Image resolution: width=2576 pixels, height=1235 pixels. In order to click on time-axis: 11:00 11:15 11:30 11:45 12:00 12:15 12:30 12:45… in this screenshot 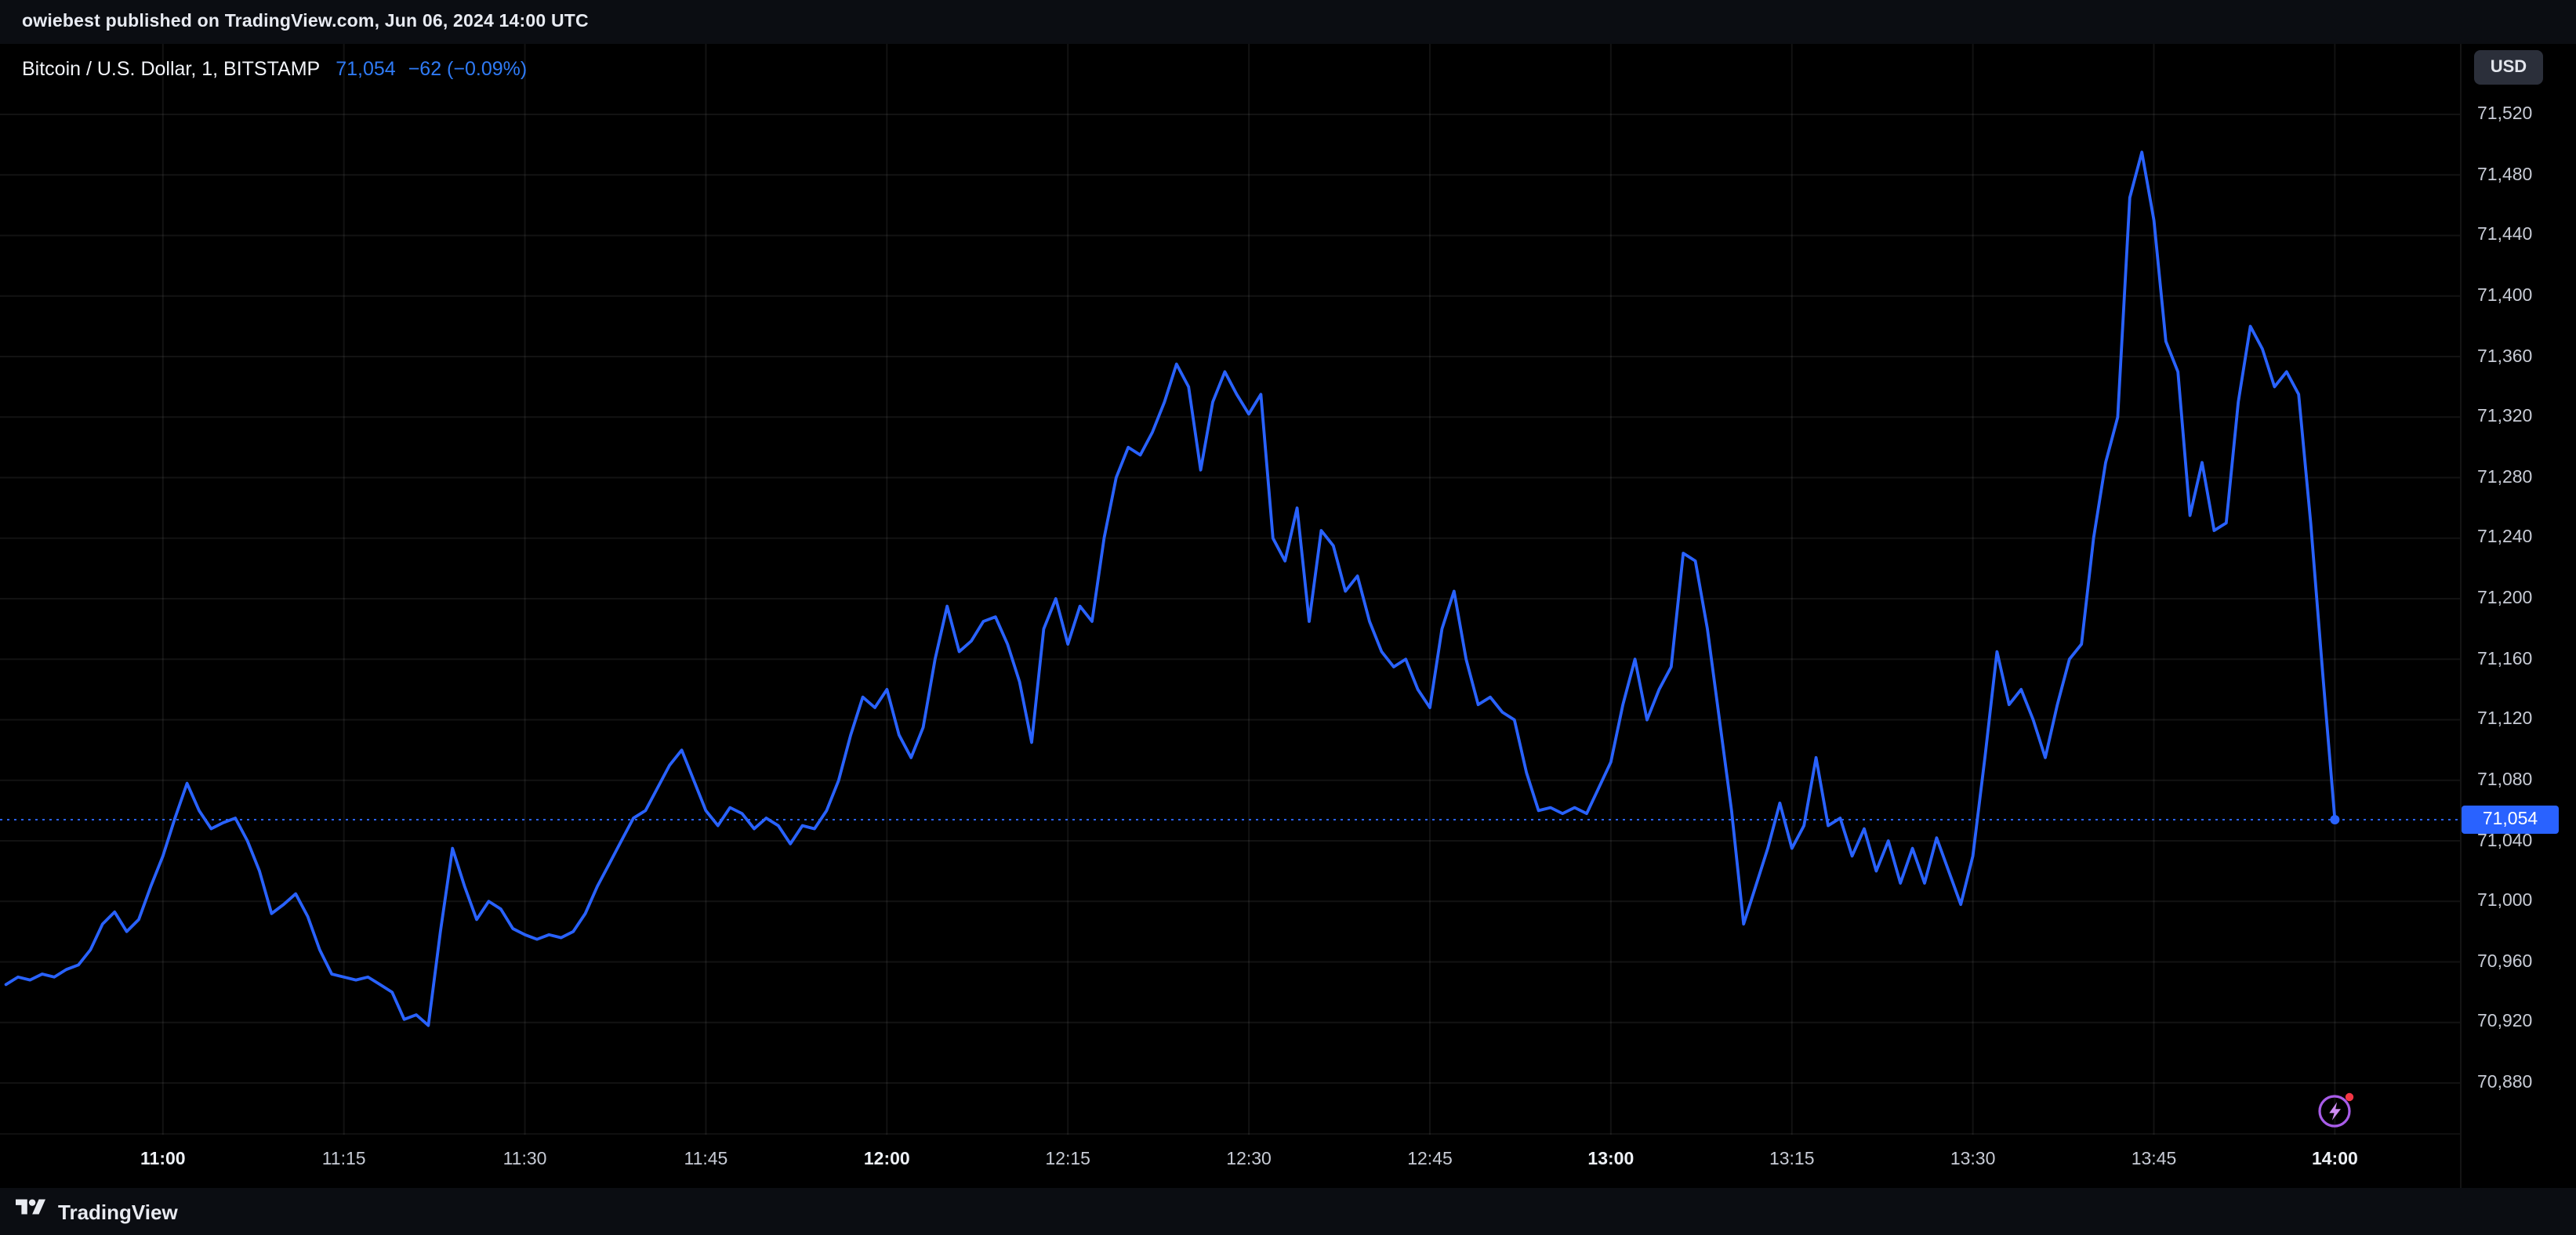, I will do `click(1230, 1160)`.